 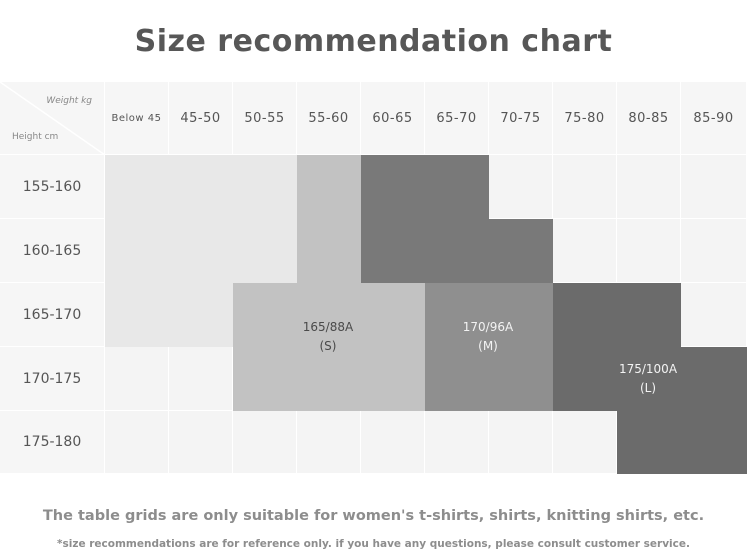 I want to click on size-m-code: 170/96A, so click(x=488, y=327).